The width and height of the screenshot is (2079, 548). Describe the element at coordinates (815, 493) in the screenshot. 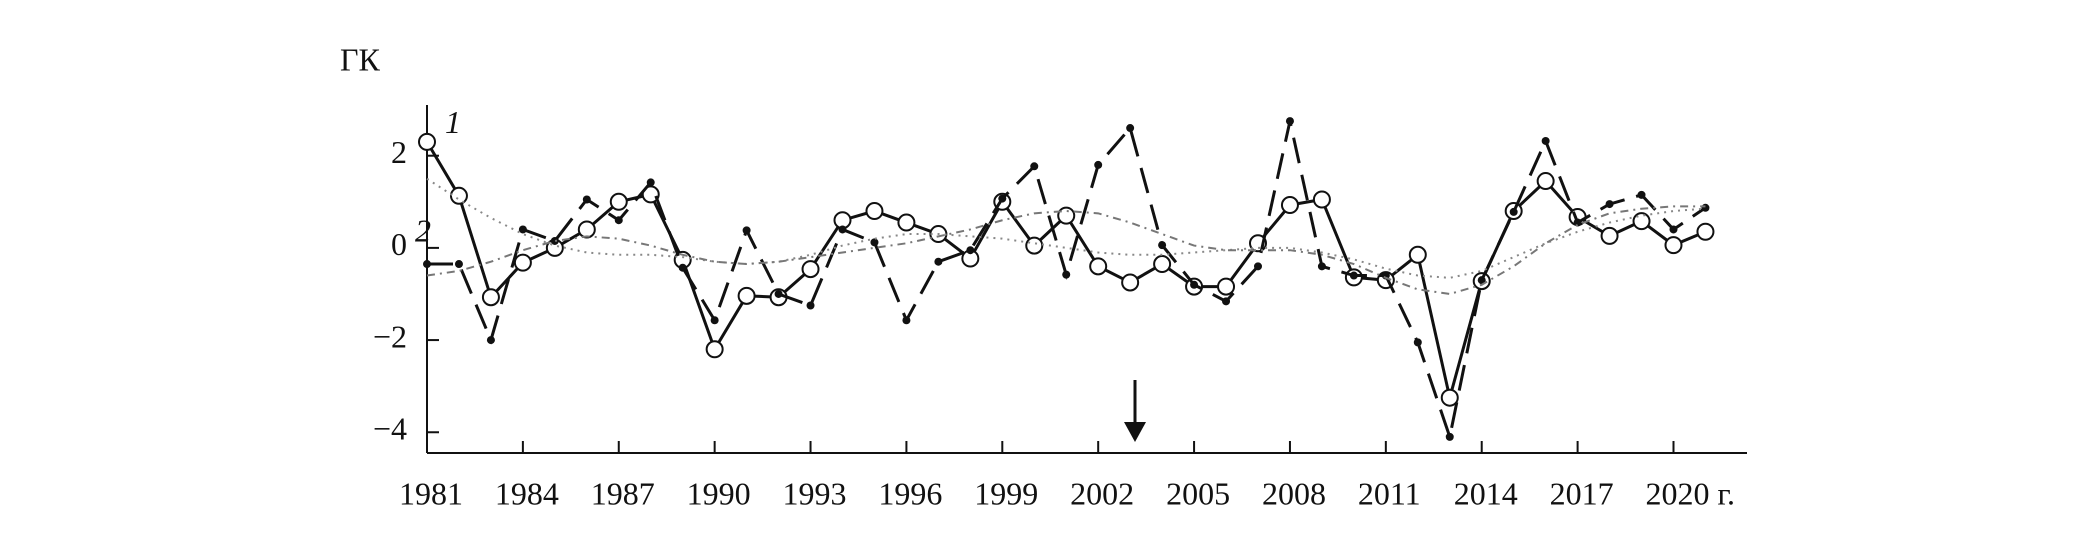

I see `x-tick-label: 1993` at that location.